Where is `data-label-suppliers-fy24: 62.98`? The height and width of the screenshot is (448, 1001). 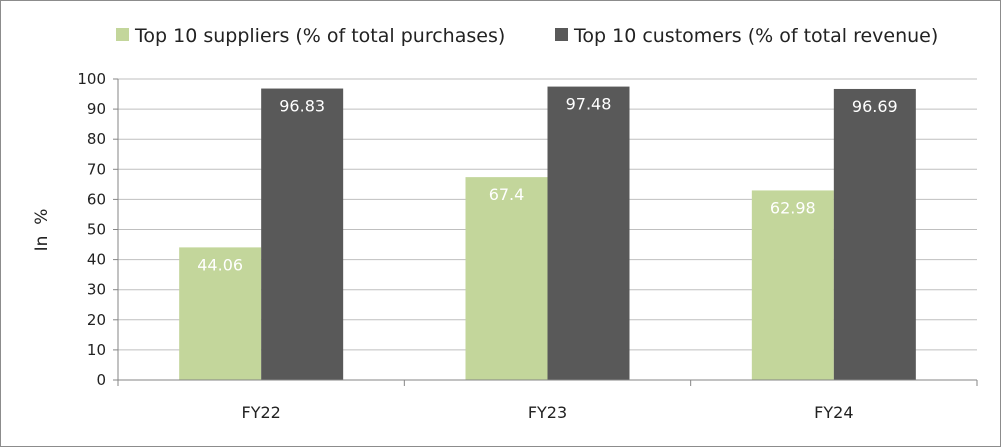
data-label-suppliers-fy24: 62.98 is located at coordinates (793, 207).